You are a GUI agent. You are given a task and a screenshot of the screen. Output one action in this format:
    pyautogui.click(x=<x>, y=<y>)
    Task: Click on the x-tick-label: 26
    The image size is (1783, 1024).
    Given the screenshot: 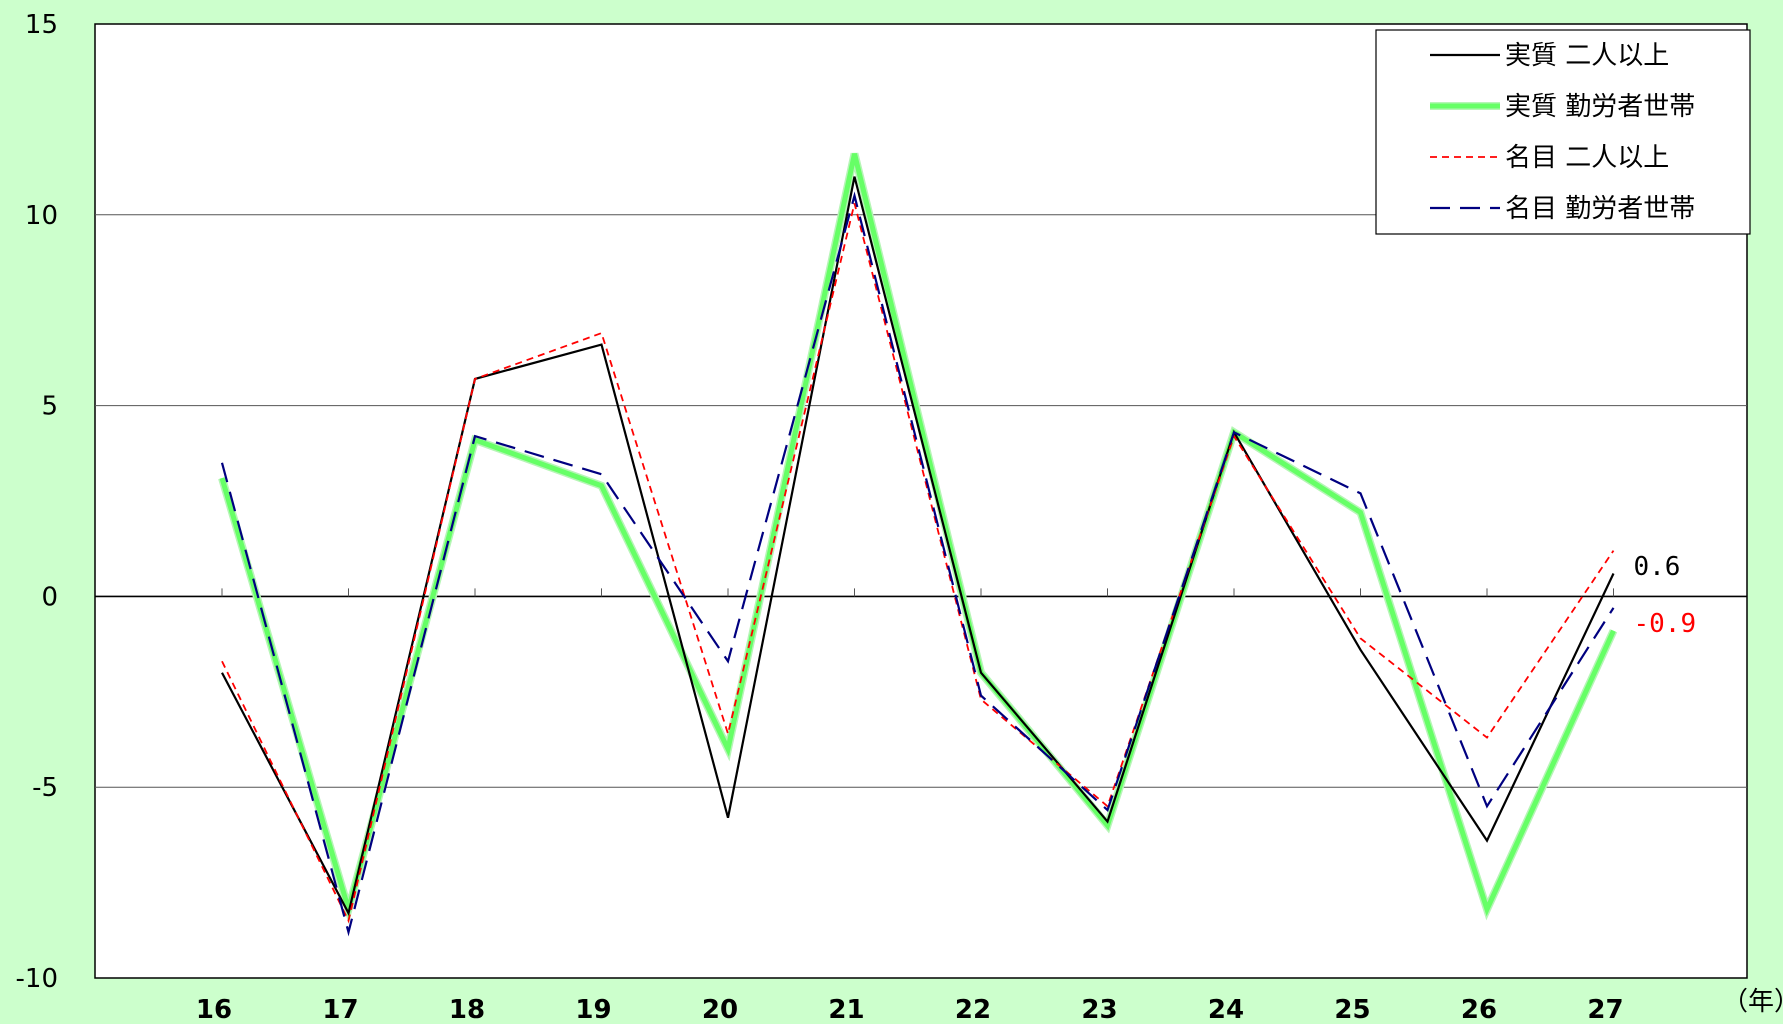 What is the action you would take?
    pyautogui.click(x=1479, y=1009)
    